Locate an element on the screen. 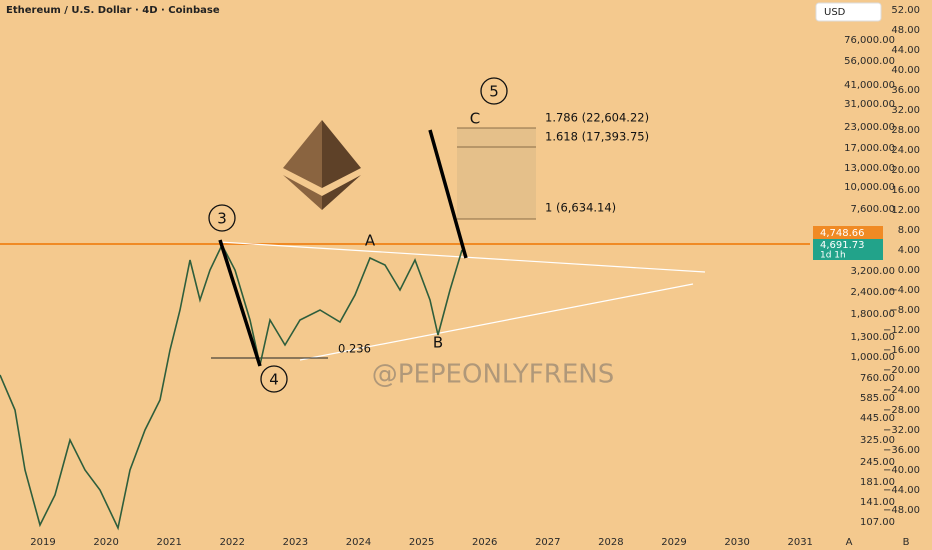 The width and height of the screenshot is (932, 550). time-axis-label: 2031 is located at coordinates (799, 542).